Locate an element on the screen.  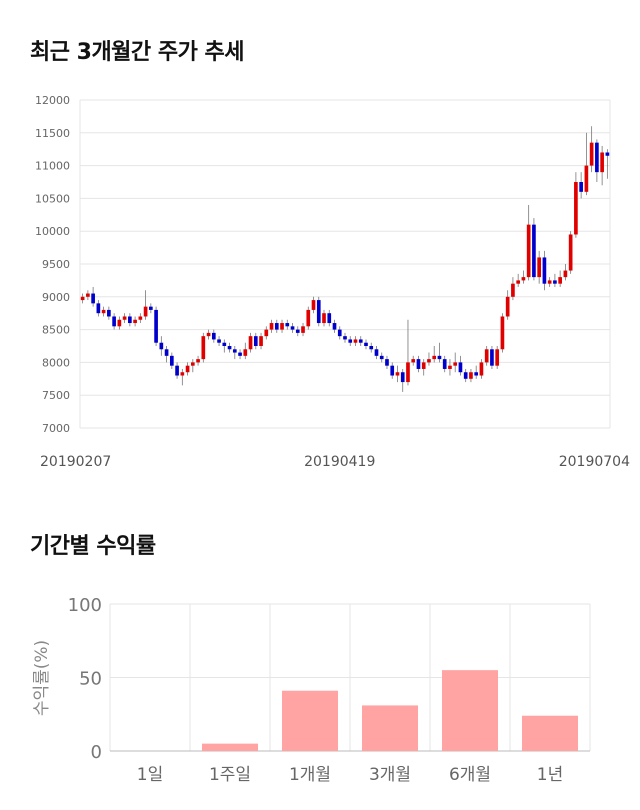
x-tick-label: 1일 is located at coordinates (150, 775).